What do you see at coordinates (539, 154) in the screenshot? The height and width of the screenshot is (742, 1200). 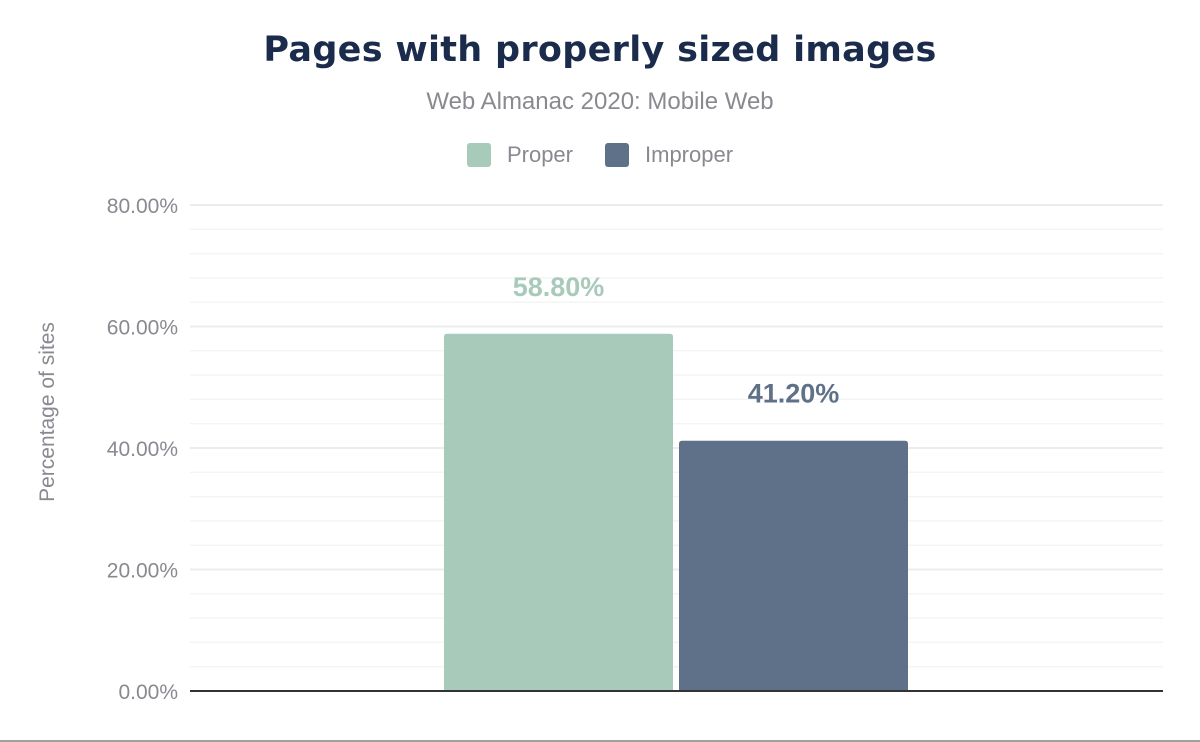 I see `legend-label-proper: Proper` at bounding box center [539, 154].